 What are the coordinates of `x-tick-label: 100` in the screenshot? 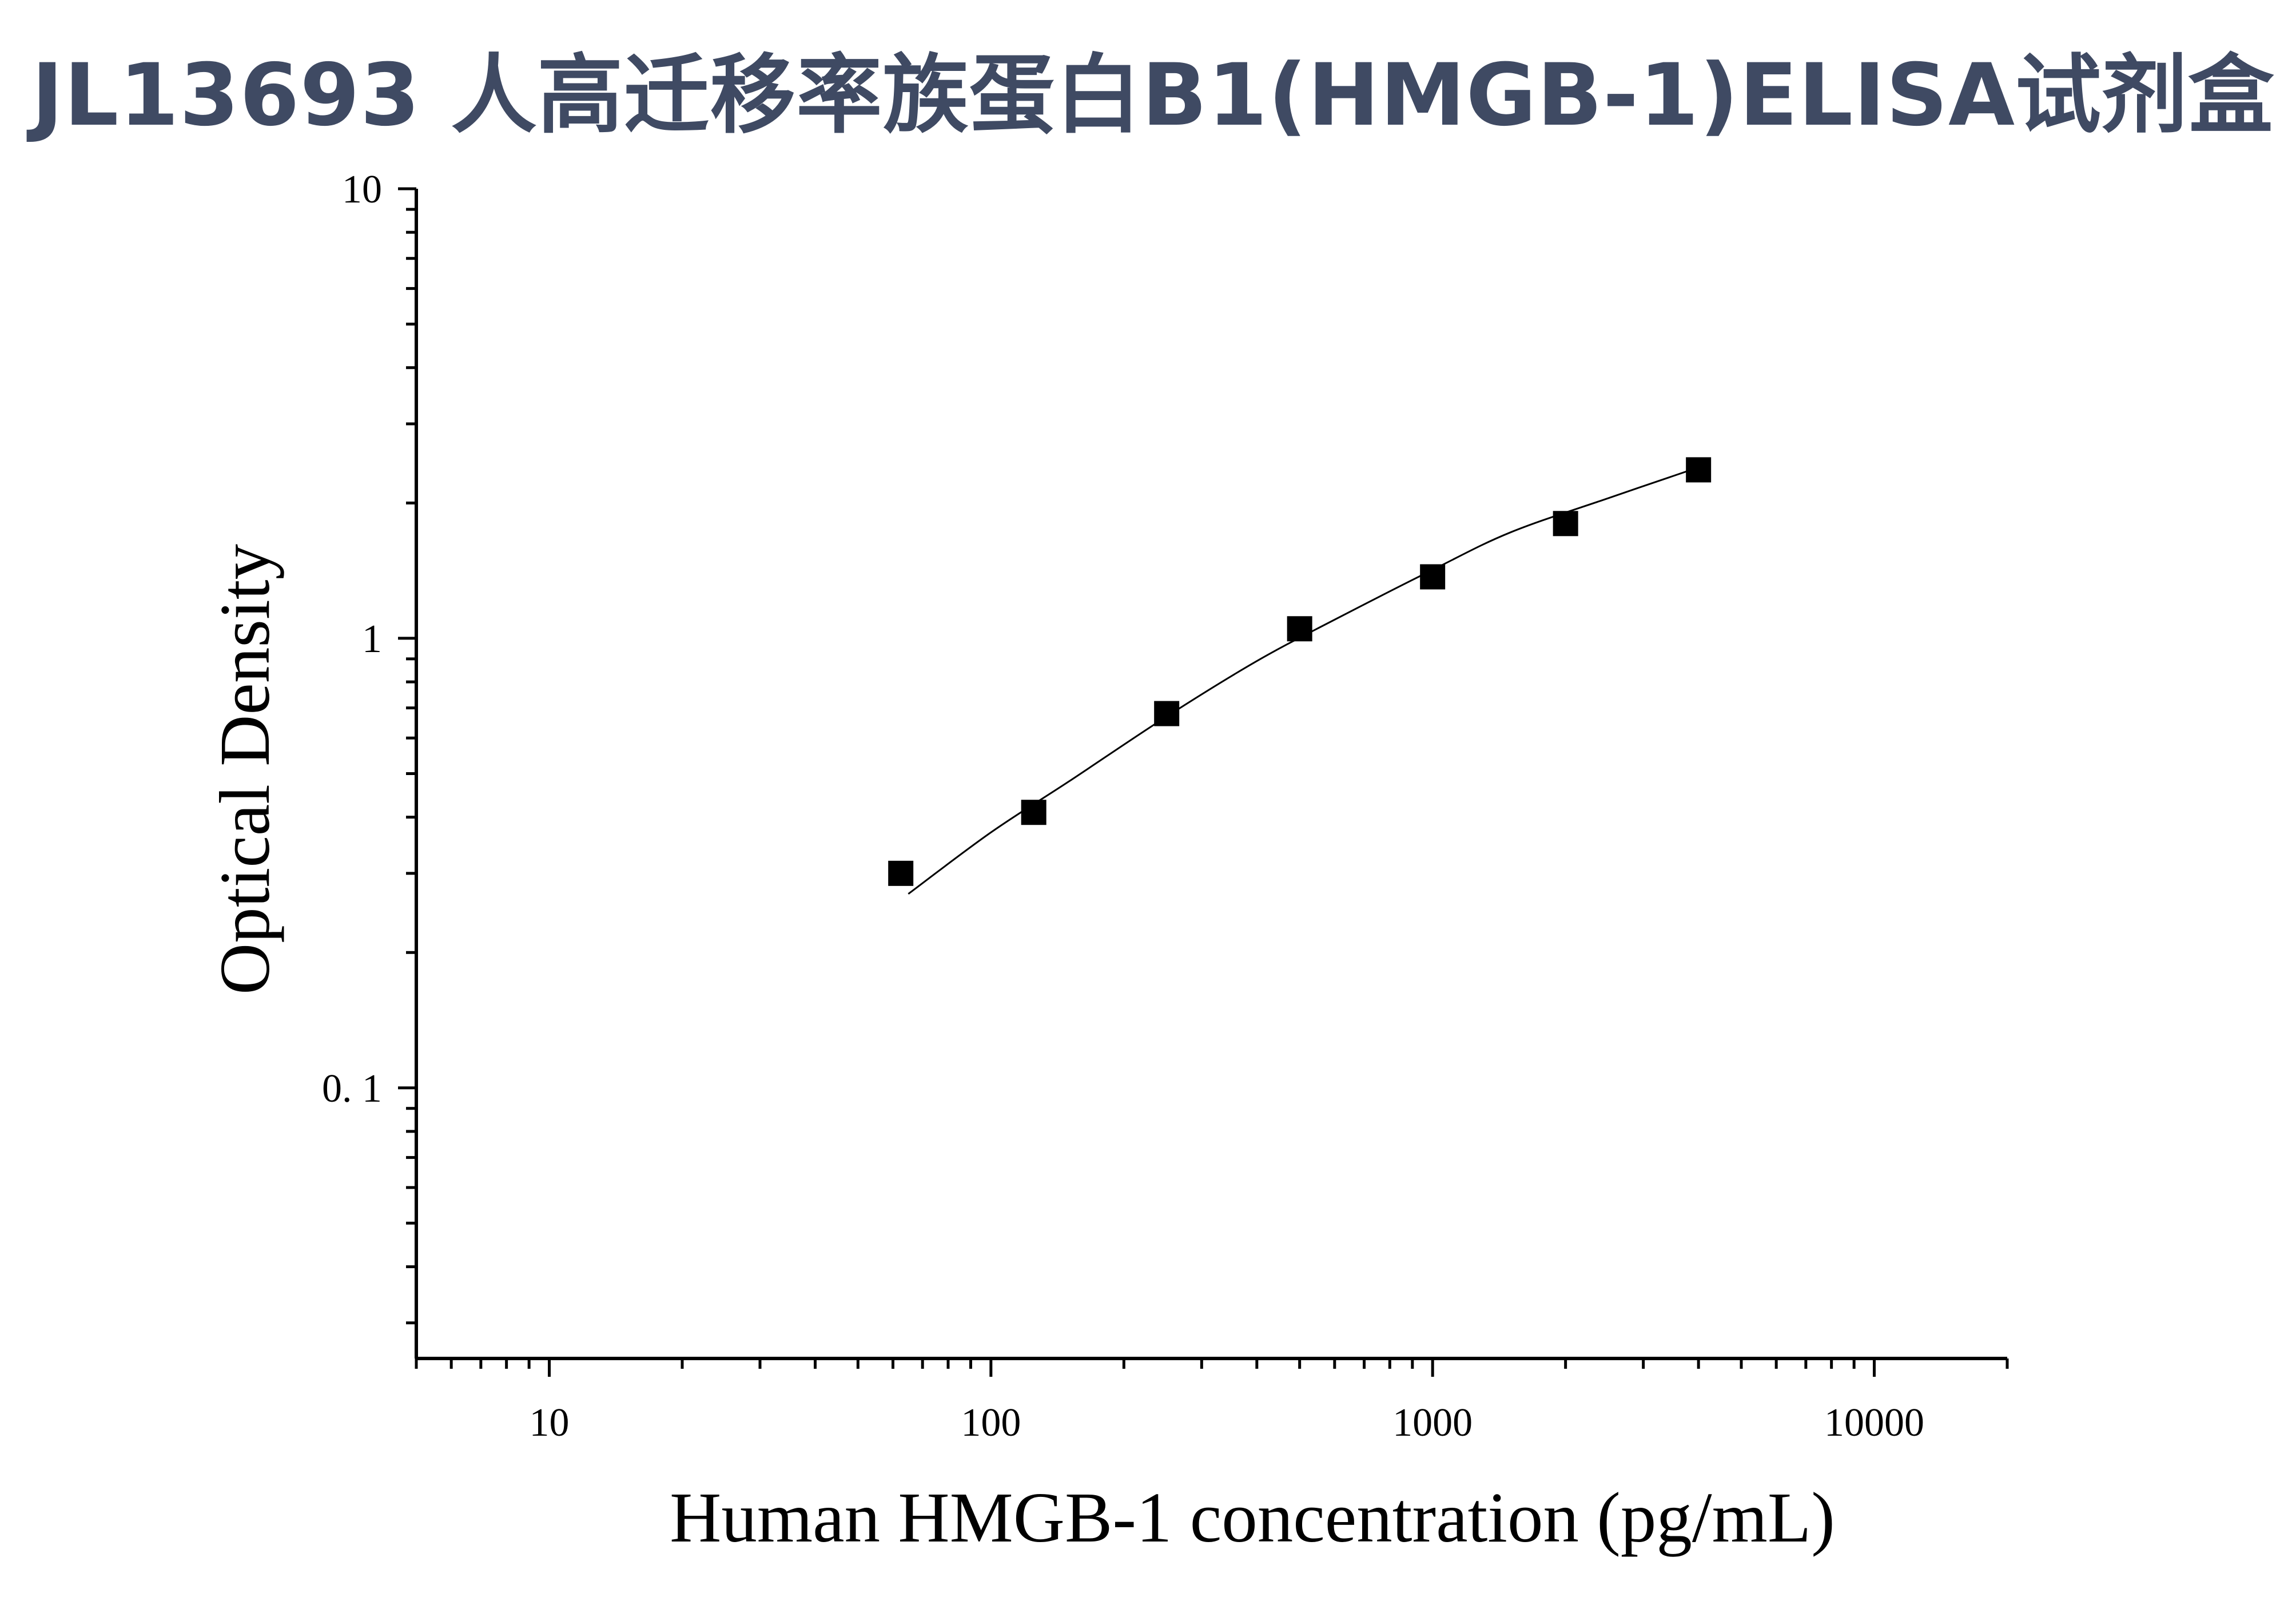 It's located at (991, 1423).